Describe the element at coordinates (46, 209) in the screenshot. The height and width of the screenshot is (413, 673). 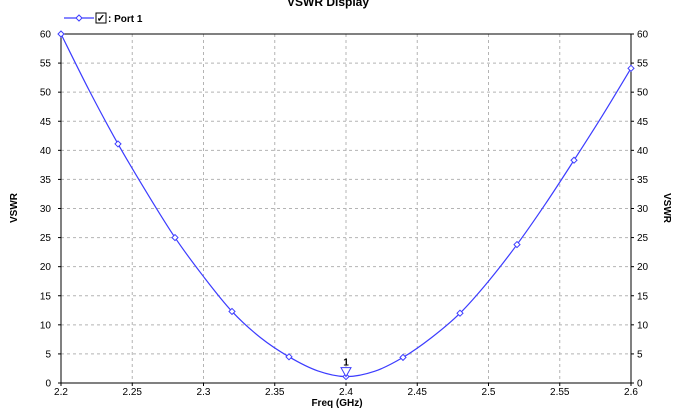
I see `y-tick-label-left: 30` at that location.